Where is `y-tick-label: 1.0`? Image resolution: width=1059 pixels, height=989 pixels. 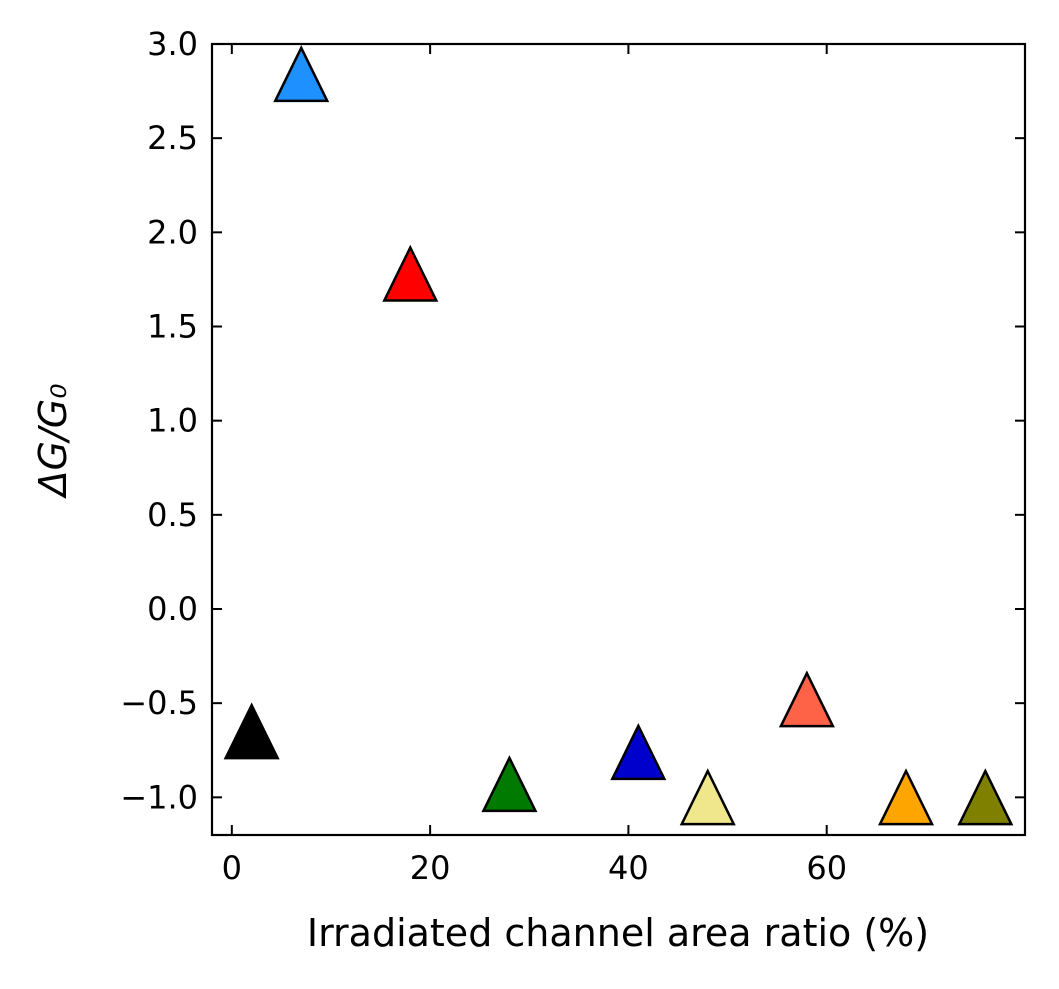
y-tick-label: 1.0 is located at coordinates (172, 421).